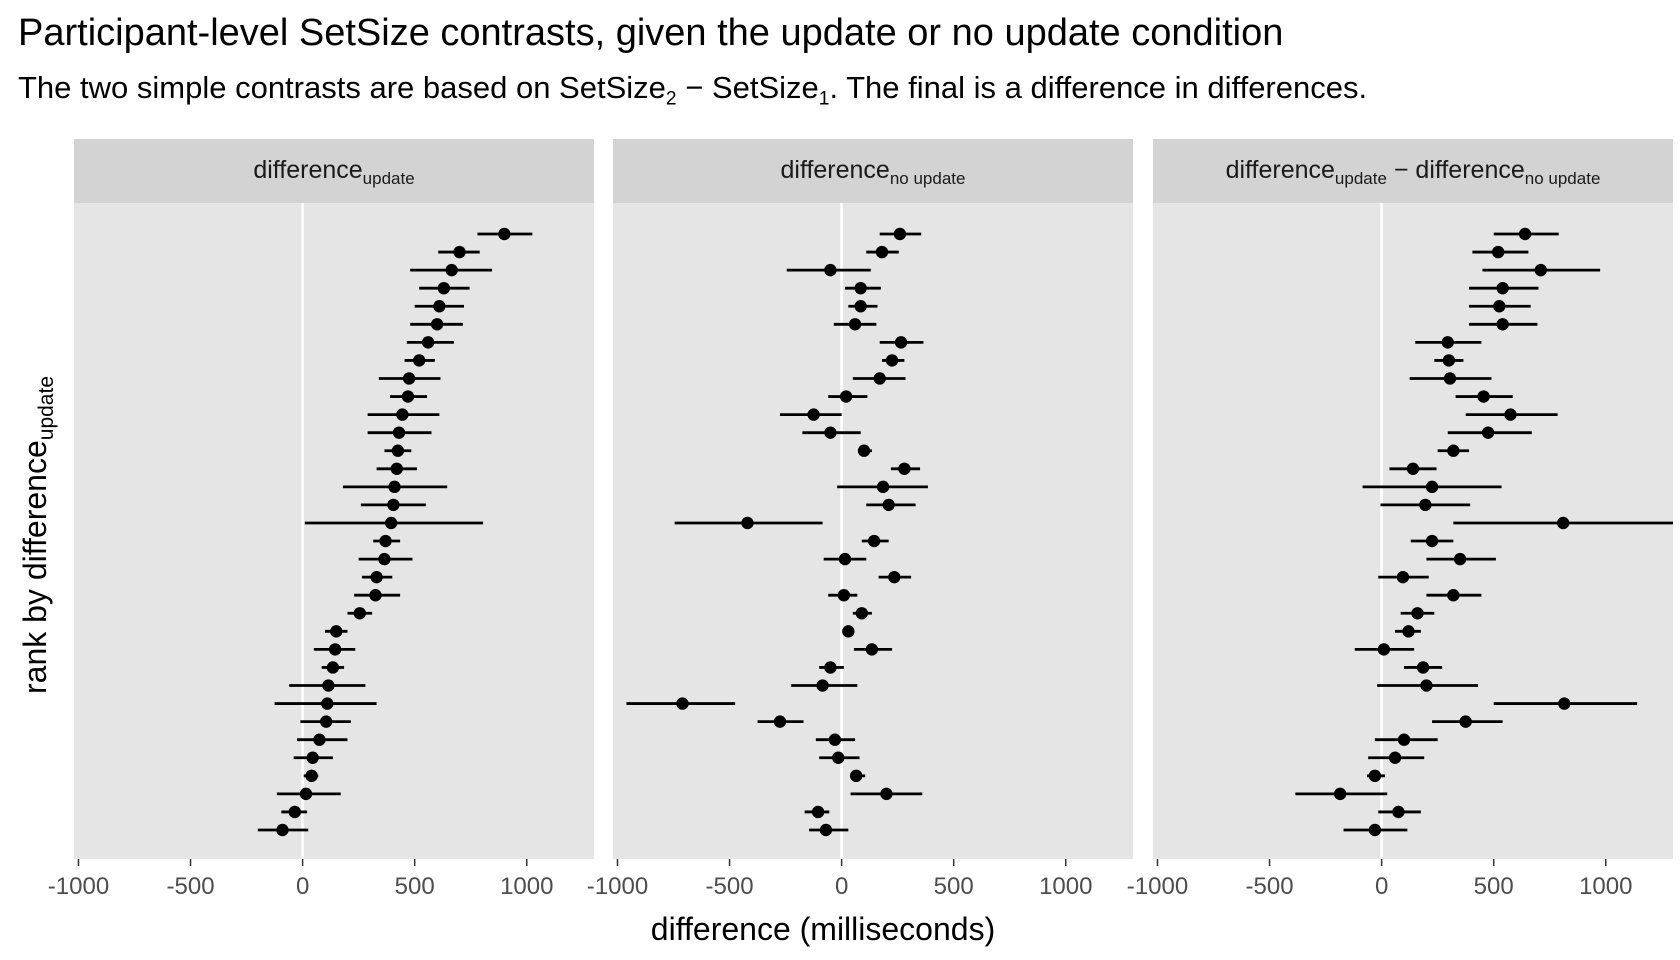  I want to click on facet-strip-label: differenceupdate, so click(333, 172).